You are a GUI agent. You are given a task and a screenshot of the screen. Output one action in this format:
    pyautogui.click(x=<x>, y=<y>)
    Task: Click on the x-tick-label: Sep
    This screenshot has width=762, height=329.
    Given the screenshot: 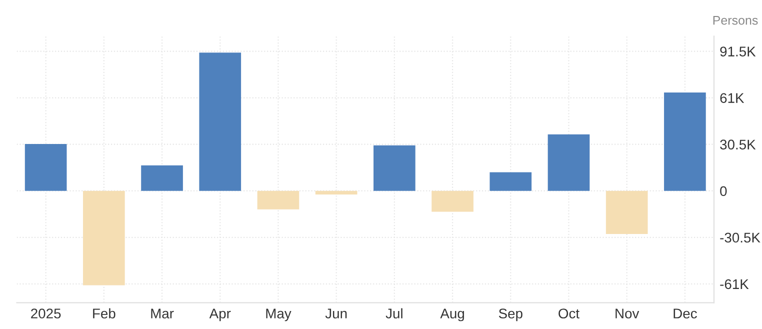 What is the action you would take?
    pyautogui.click(x=510, y=315)
    